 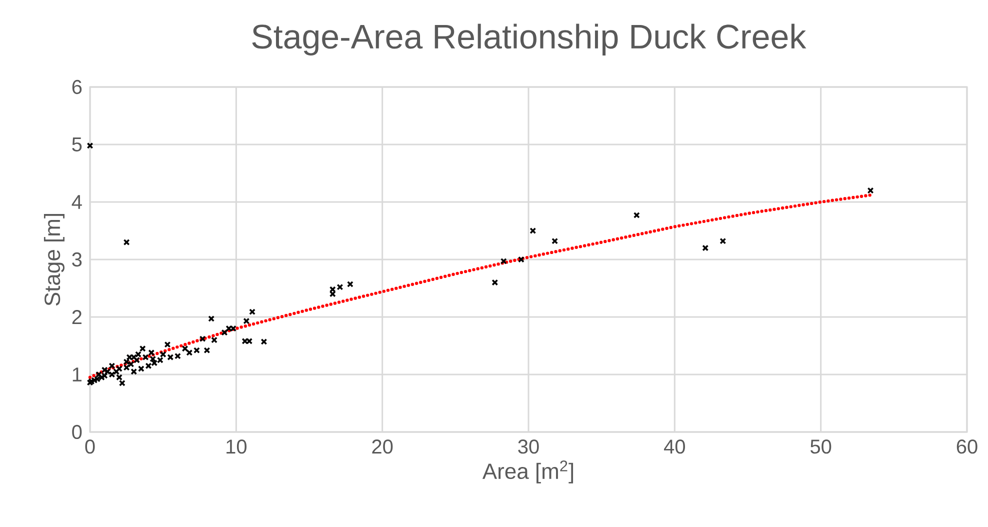 What do you see at coordinates (90, 447) in the screenshot?
I see `x-tick-label: 0` at bounding box center [90, 447].